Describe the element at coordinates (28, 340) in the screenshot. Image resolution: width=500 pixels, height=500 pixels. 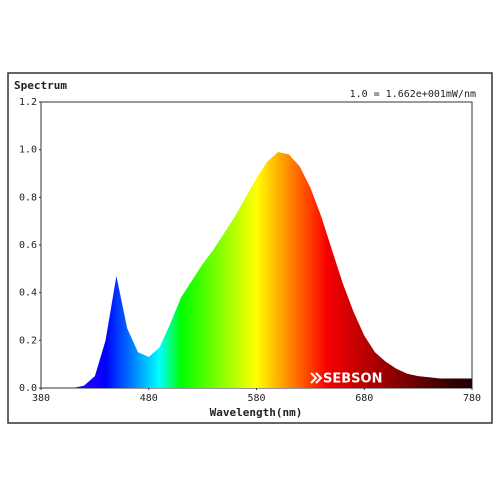
I see `y-tick-label: 0.2` at that location.